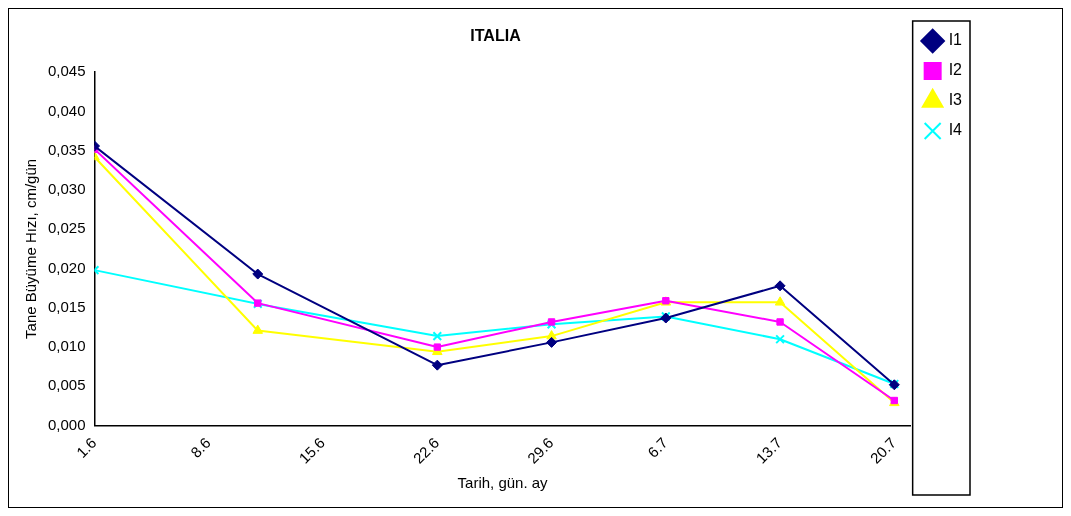 This screenshot has height=516, width=1071. I want to click on y-tick-label: 0,035, so click(66, 149).